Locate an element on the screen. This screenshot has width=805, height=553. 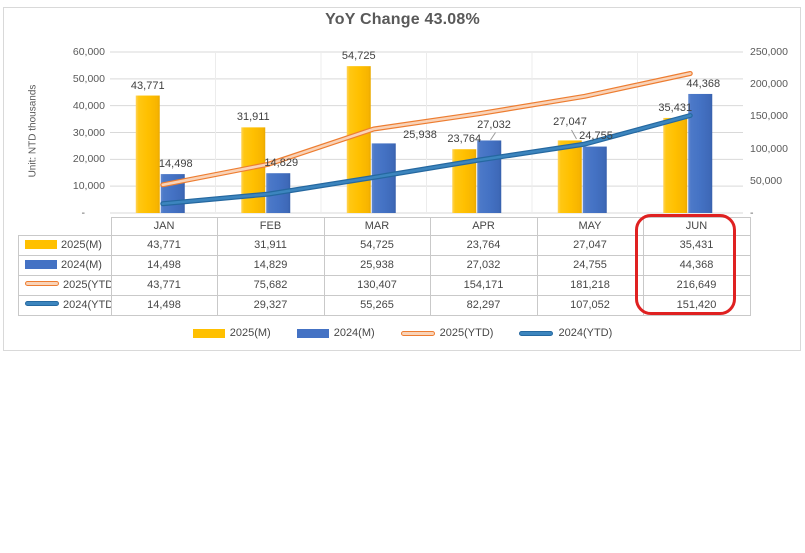
legend-item-2025(m): 2025(M) is located at coordinates (231, 333).